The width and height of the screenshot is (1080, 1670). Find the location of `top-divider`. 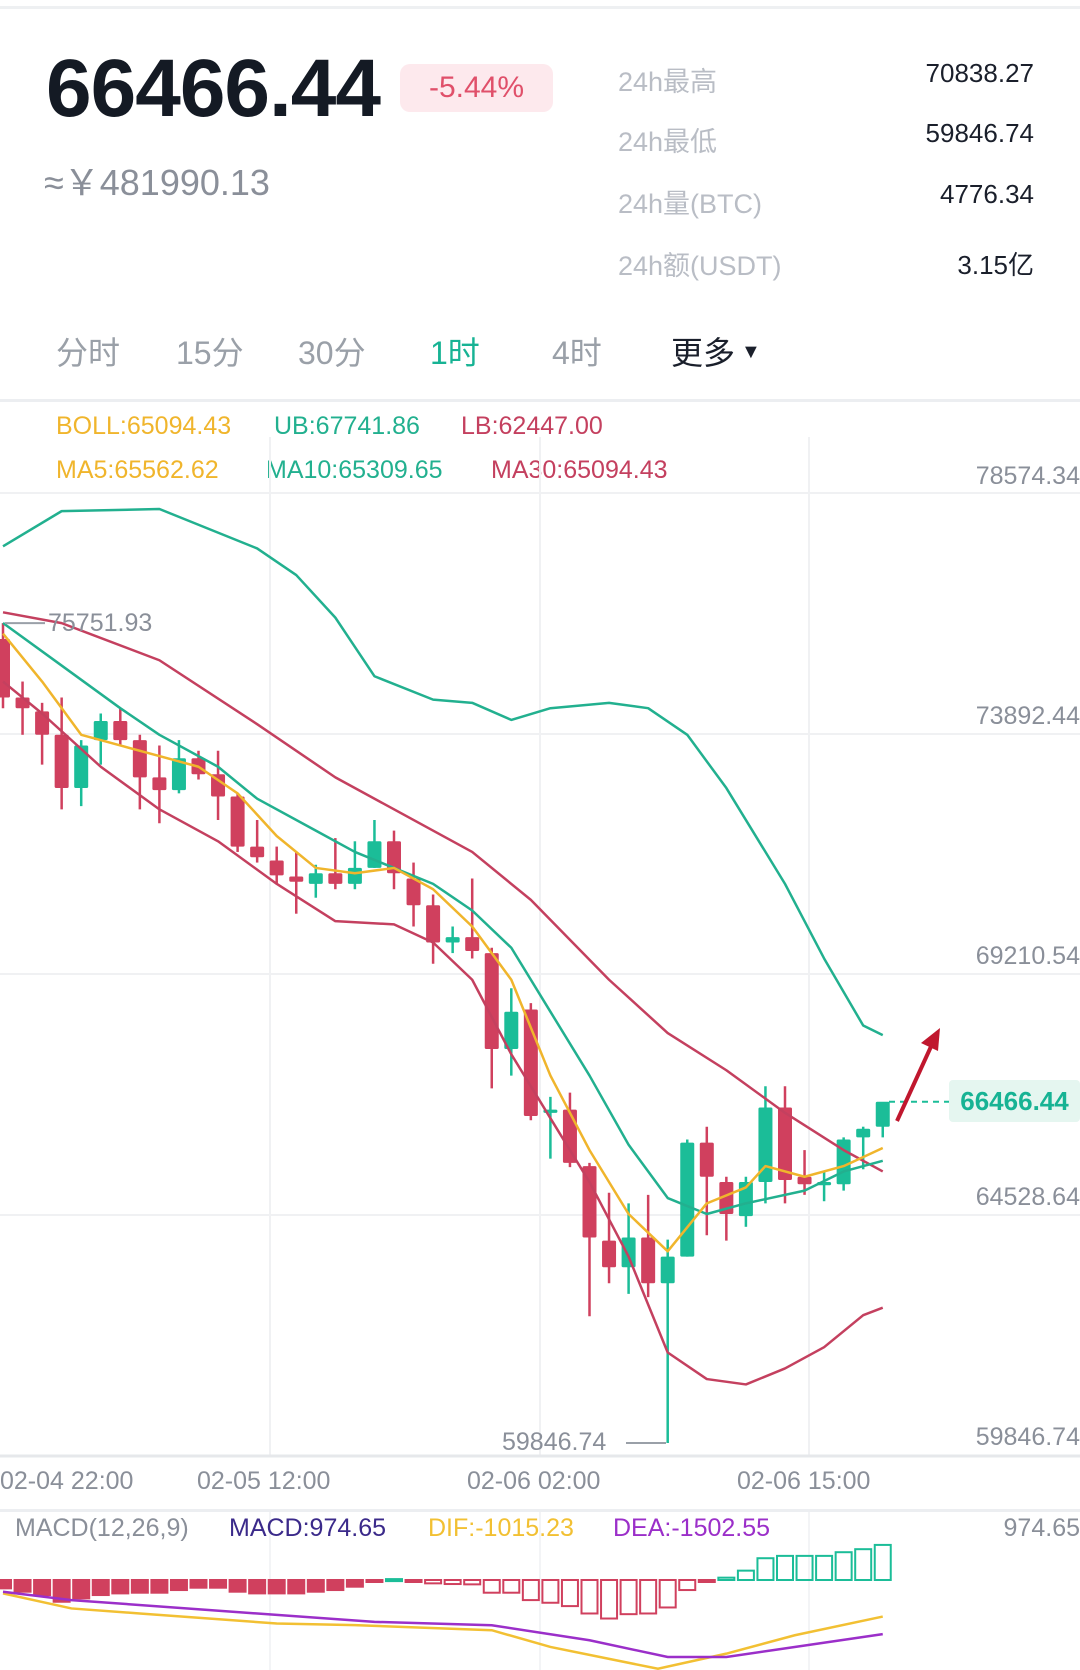

top-divider is located at coordinates (540, 7).